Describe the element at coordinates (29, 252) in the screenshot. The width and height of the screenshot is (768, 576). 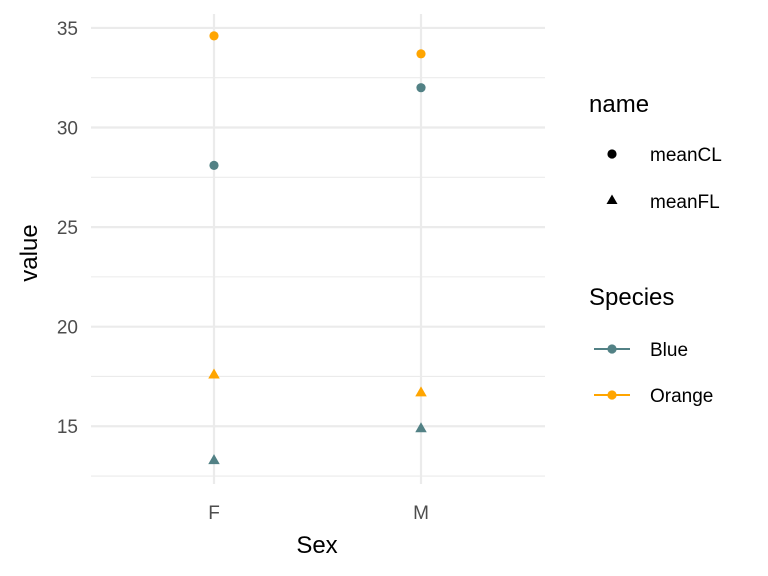
I see `y-axis-title: value` at that location.